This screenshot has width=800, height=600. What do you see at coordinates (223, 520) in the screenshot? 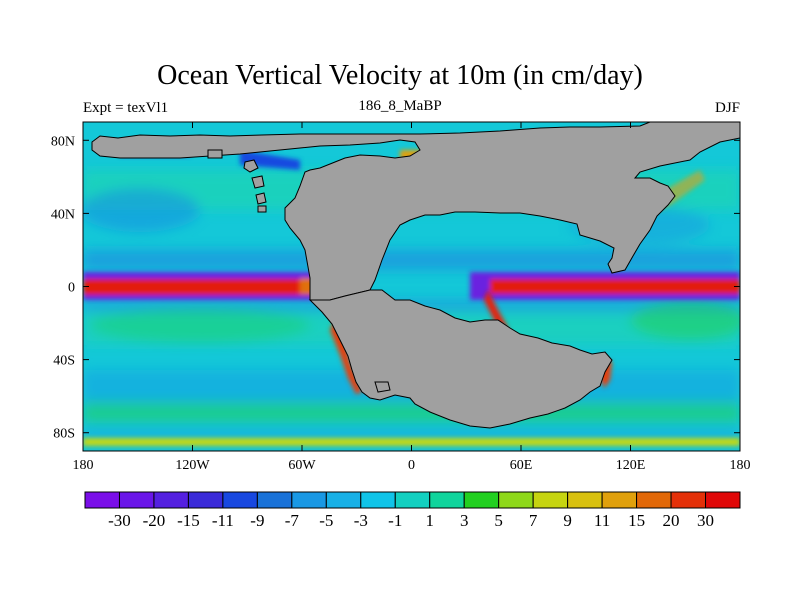
I see `colorbar-label: -11` at bounding box center [223, 520].